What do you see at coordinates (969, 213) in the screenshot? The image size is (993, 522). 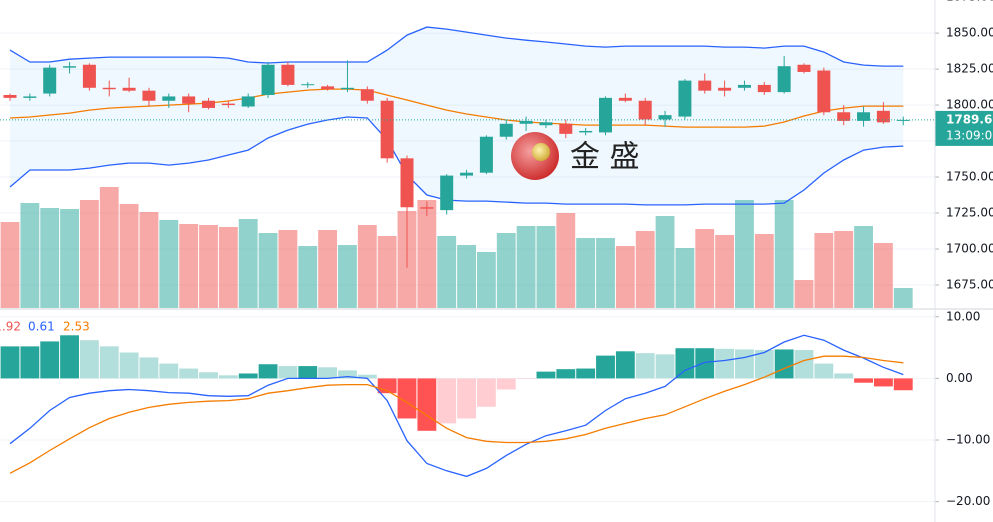 I see `y-tick-label: 1725.00` at bounding box center [969, 213].